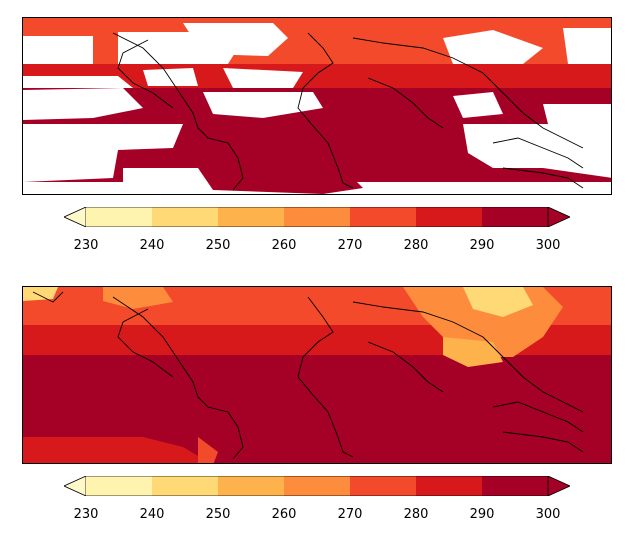 The image size is (634, 534). I want to click on bottom-colorbar-over-arrow, so click(558, 486).